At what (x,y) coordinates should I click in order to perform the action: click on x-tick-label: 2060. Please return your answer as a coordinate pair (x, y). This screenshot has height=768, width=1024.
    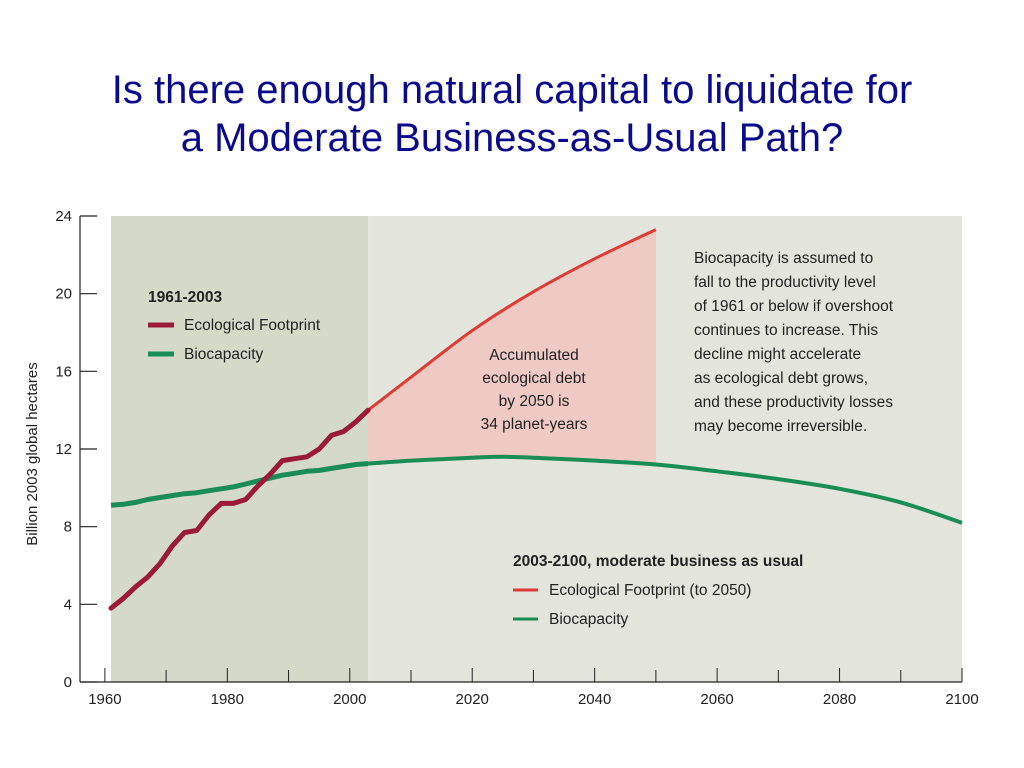
    Looking at the image, I should click on (716, 699).